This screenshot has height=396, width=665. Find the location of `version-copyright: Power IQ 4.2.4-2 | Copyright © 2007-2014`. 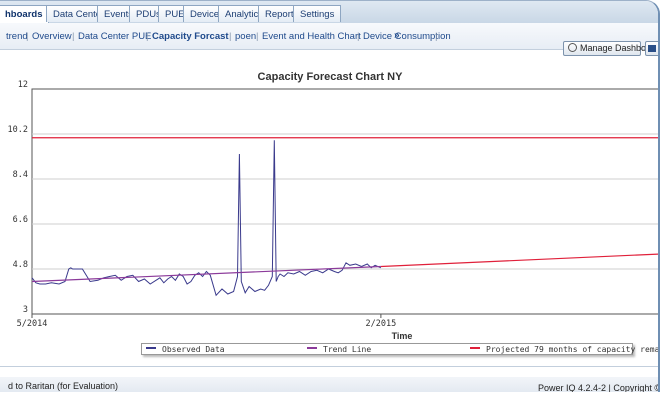

version-copyright: Power IQ 4.2.4-2 | Copyright © 2007-2014 is located at coordinates (598, 387).